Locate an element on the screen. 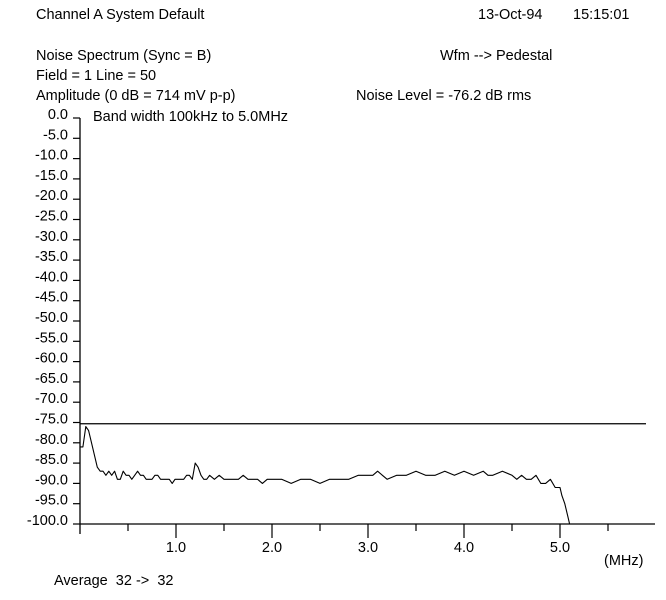  average-count: Average 32 -> 32 is located at coordinates (114, 581).